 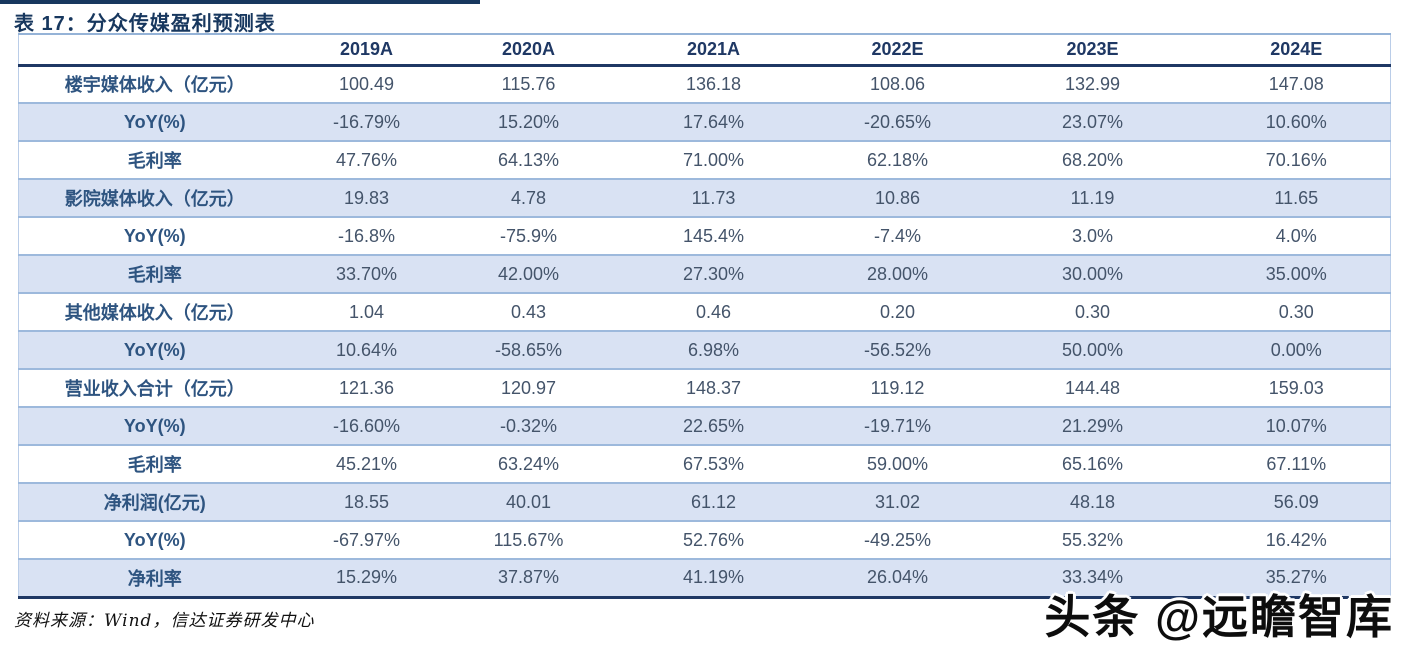 What do you see at coordinates (528, 311) in the screenshot?
I see `table-cell: 0.43` at bounding box center [528, 311].